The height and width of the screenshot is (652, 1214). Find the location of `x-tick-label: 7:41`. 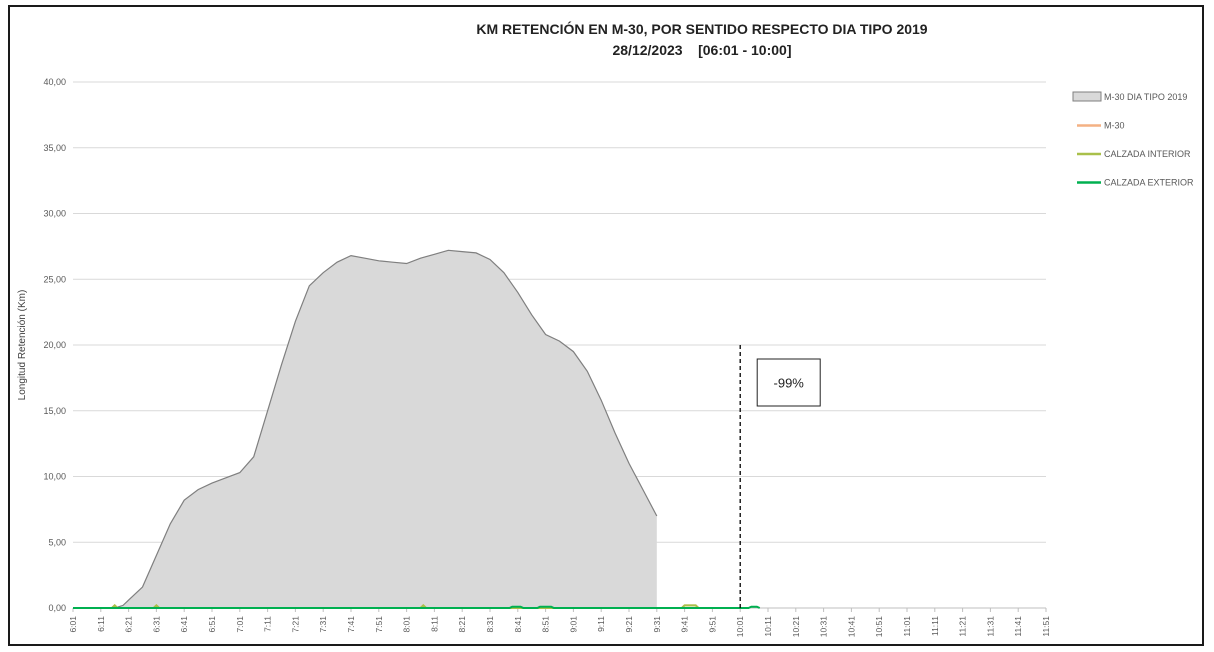

x-tick-label: 7:41 is located at coordinates (351, 624).